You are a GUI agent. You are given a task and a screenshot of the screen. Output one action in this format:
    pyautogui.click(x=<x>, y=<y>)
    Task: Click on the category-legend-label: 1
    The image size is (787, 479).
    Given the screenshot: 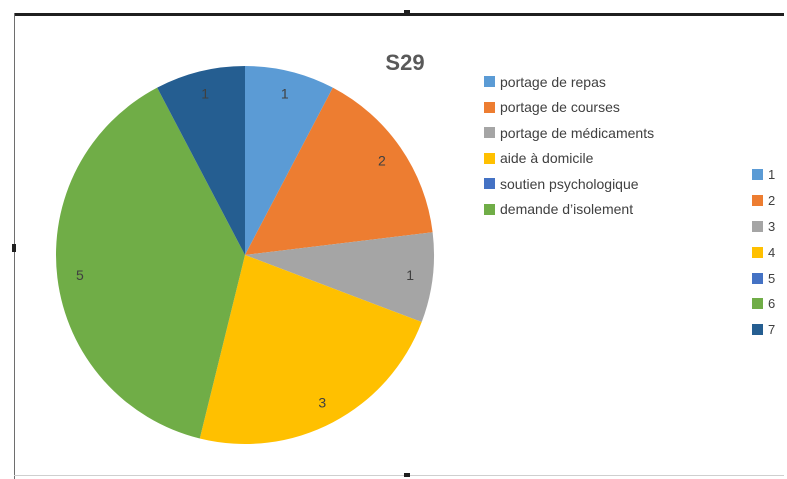 What is the action you would take?
    pyautogui.click(x=772, y=175)
    